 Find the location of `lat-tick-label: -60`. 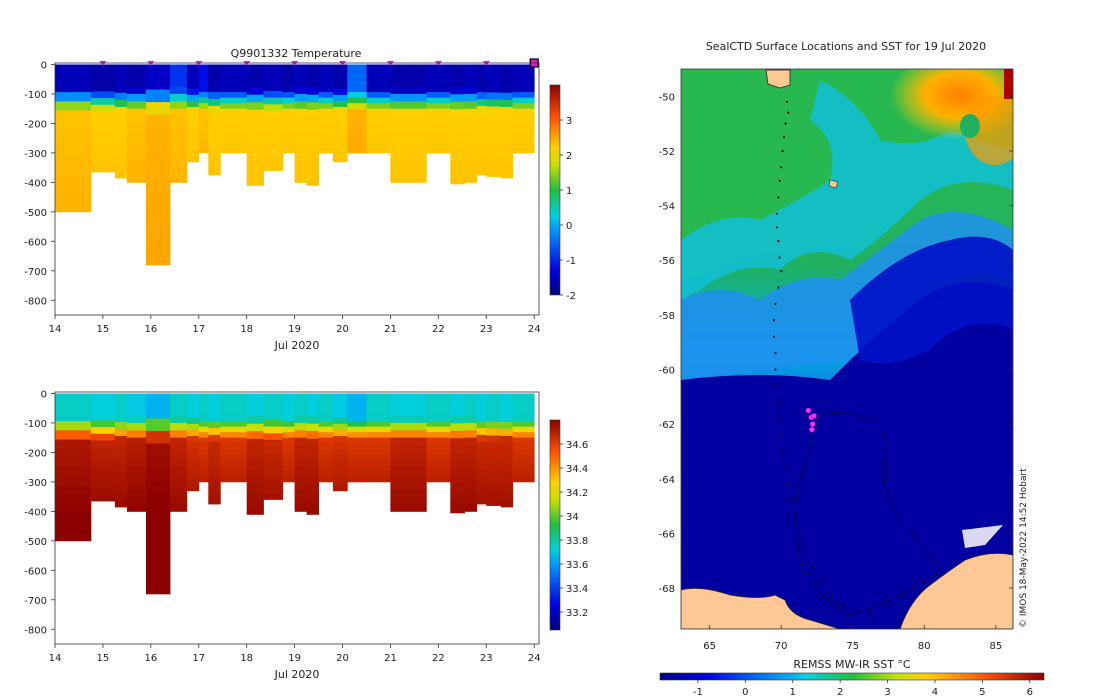

lat-tick-label: -60 is located at coordinates (667, 370).